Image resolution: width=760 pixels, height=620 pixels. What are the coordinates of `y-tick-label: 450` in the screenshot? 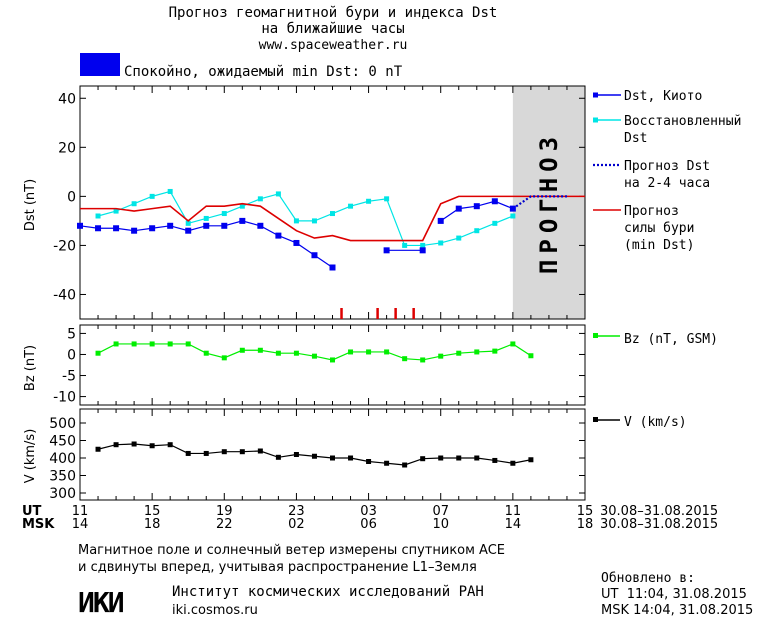 It's located at (62, 442).